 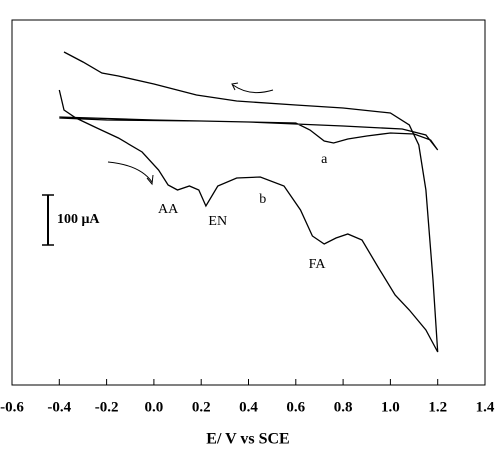 What do you see at coordinates (249, 133) in the screenshot?
I see `curve` at bounding box center [249, 133].